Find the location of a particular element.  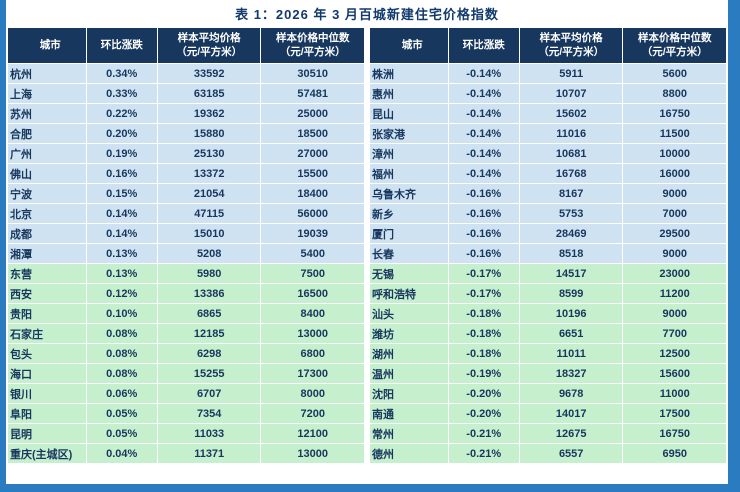

table-row: 常州 -0.21% 12675 16750 is located at coordinates (548, 433).